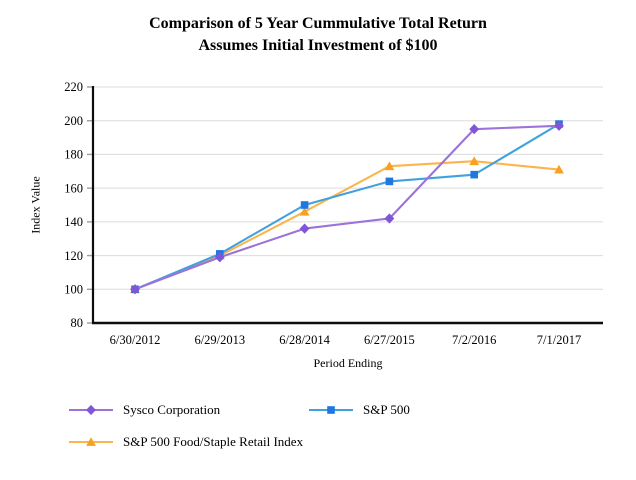  Describe the element at coordinates (73, 188) in the screenshot. I see `y-tick-label: 160` at that location.